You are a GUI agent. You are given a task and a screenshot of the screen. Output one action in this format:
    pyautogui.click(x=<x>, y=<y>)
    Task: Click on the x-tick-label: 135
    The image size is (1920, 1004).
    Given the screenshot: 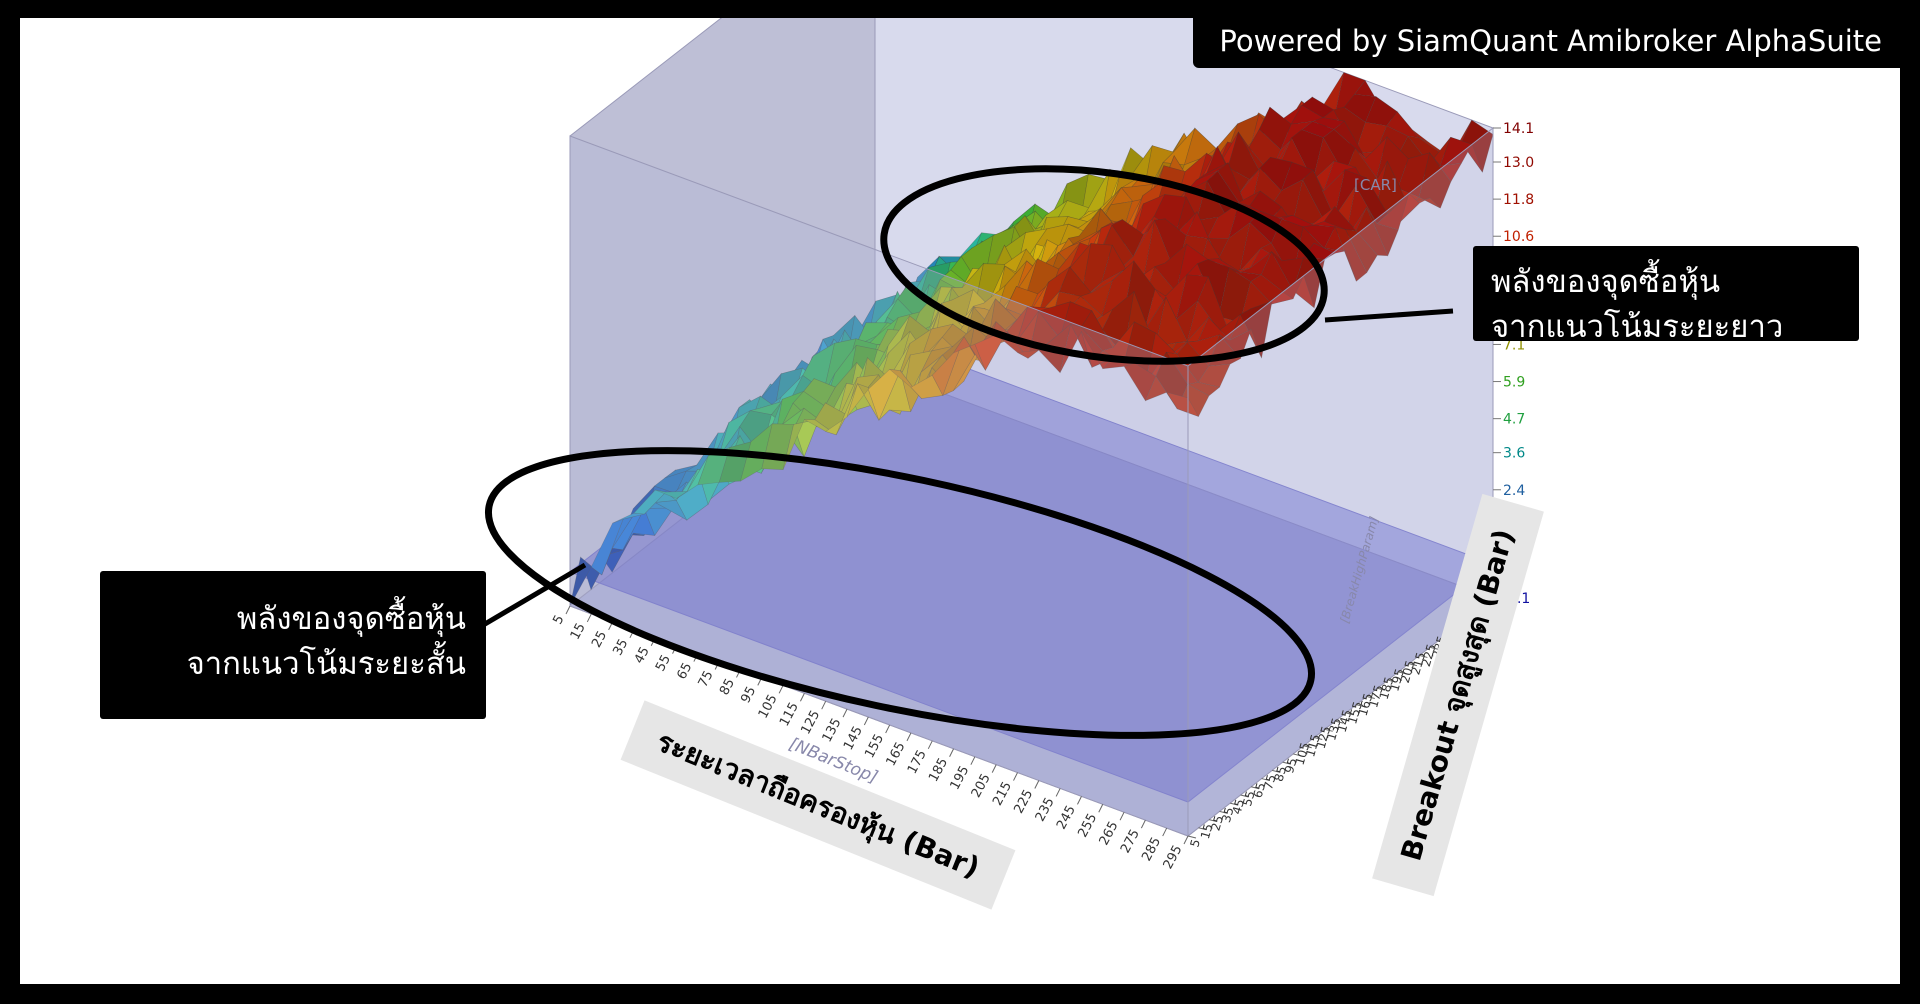 What is the action you would take?
    pyautogui.click(x=832, y=730)
    